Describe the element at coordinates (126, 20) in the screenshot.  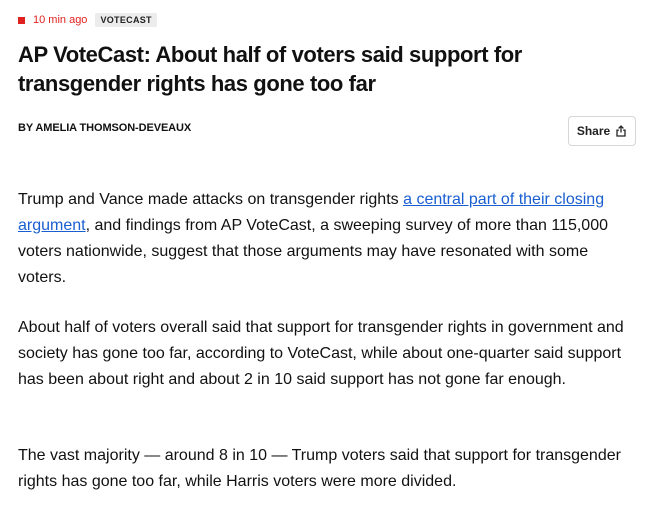
I see `topic-tag: VOTECAST` at that location.